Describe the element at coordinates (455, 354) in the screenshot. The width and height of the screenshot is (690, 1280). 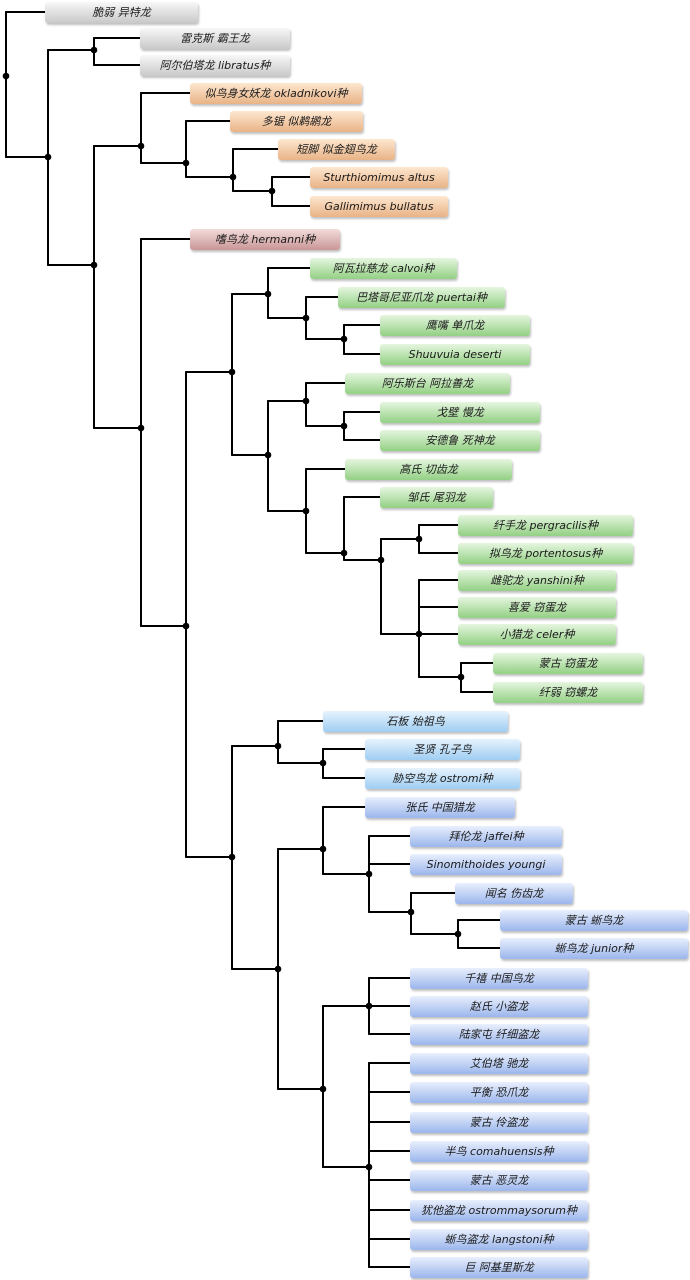
I see `taxon-label: Shuuvuia deserti` at that location.